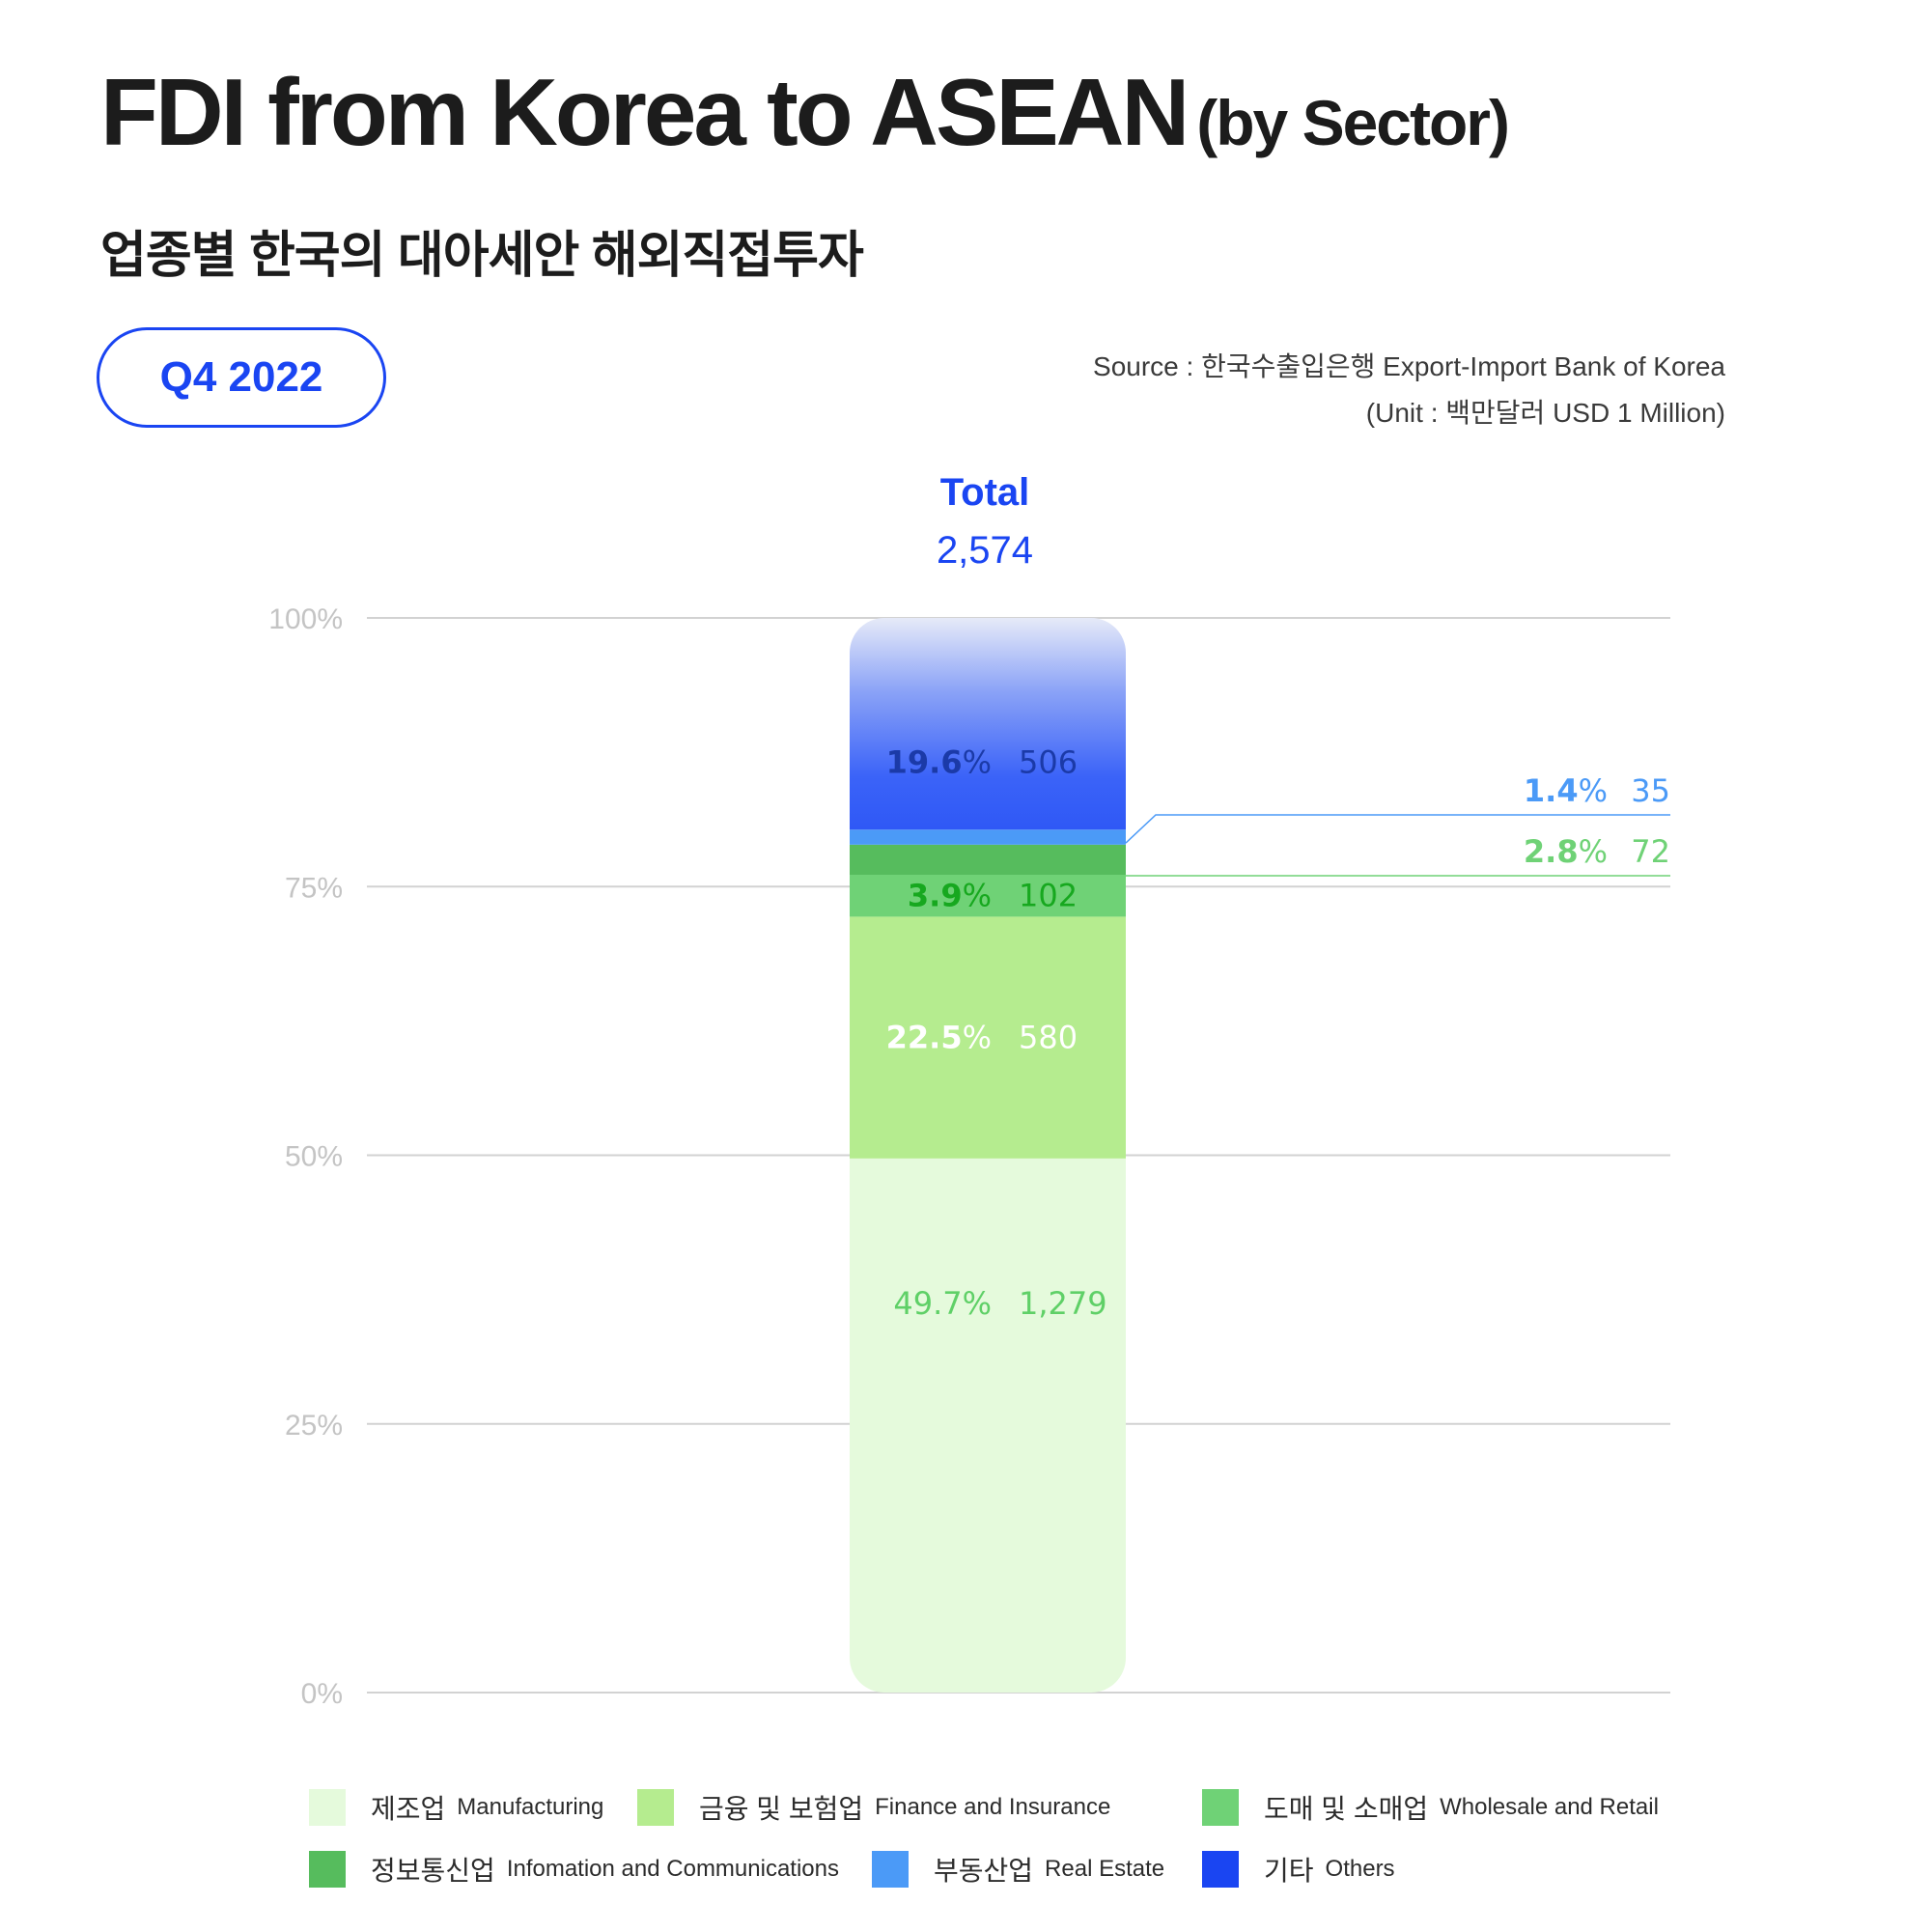  What do you see at coordinates (874, 1808) in the screenshot?
I see `legend-item: 금융 및 보험업 Finance and Insurance` at bounding box center [874, 1808].